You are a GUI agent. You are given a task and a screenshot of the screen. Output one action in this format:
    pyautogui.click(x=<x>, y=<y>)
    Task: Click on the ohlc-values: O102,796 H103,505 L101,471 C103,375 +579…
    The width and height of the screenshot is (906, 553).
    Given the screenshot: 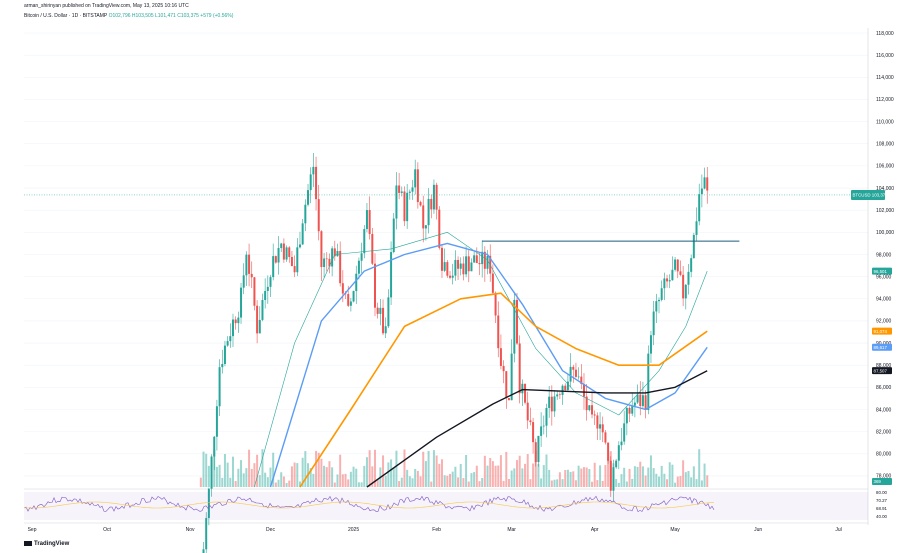 What is the action you would take?
    pyautogui.click(x=171, y=16)
    